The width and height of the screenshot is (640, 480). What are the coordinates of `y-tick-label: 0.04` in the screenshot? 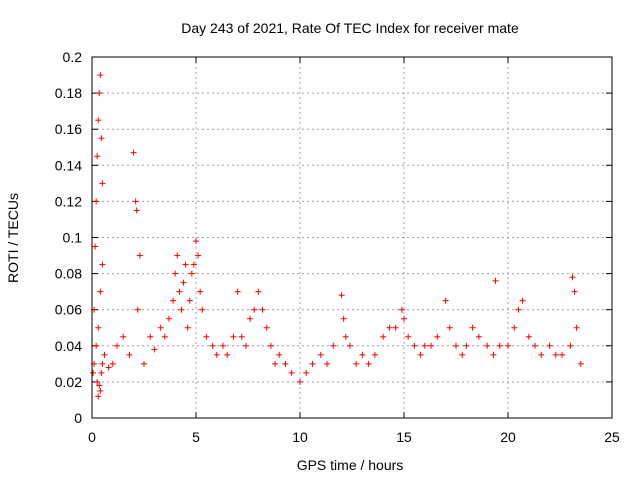 It's located at (68, 346).